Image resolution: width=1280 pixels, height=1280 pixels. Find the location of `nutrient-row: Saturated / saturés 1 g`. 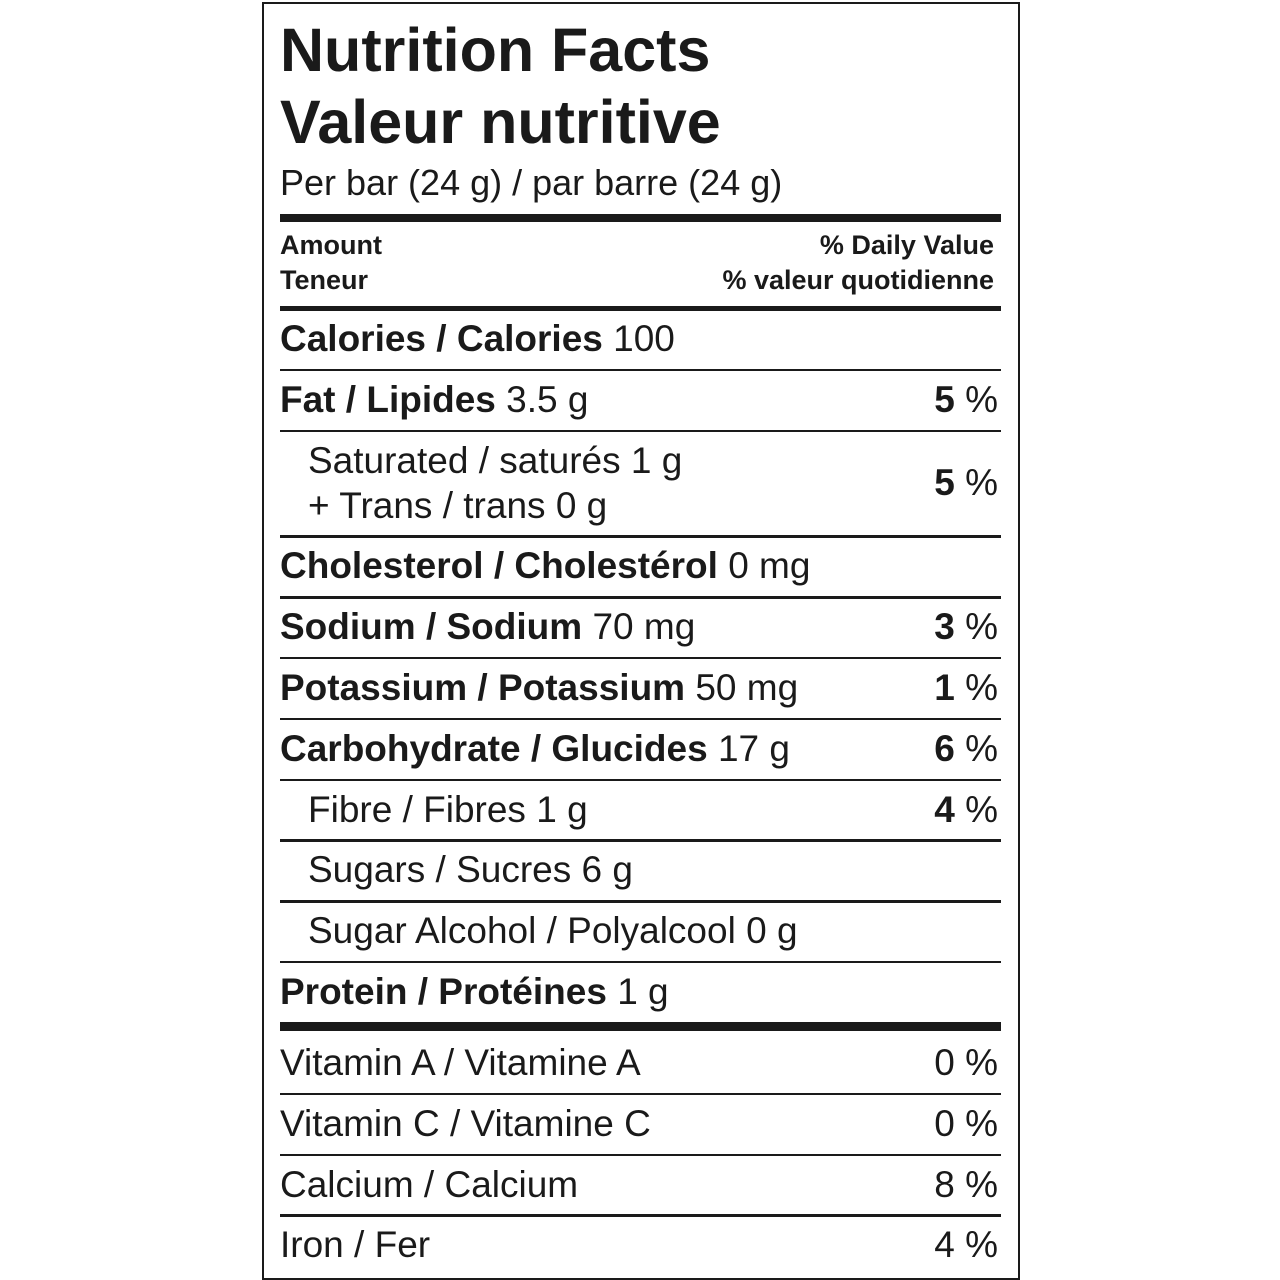

nutrient-row: Saturated / saturés 1 g is located at coordinates (495, 461).